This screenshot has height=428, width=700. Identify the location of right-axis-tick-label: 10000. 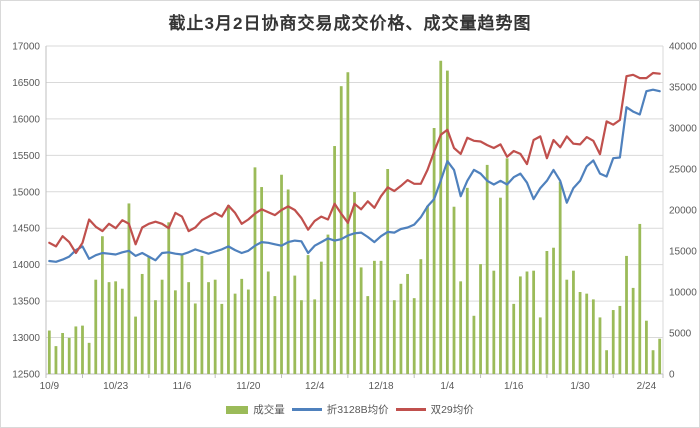
(683, 293).